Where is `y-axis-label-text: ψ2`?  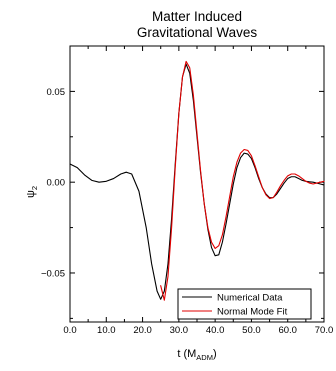
y-axis-label-text: ψ2 is located at coordinates (32, 192).